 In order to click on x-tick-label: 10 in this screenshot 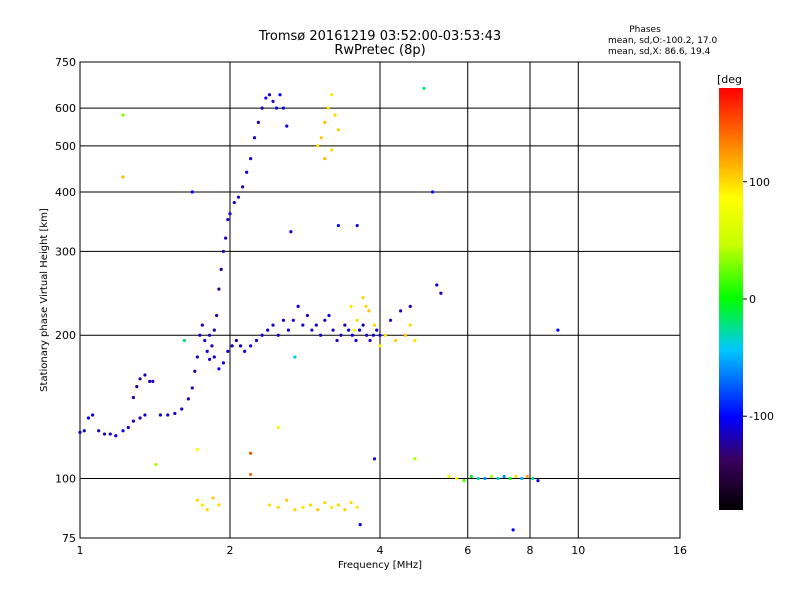, I will do `click(578, 550)`.